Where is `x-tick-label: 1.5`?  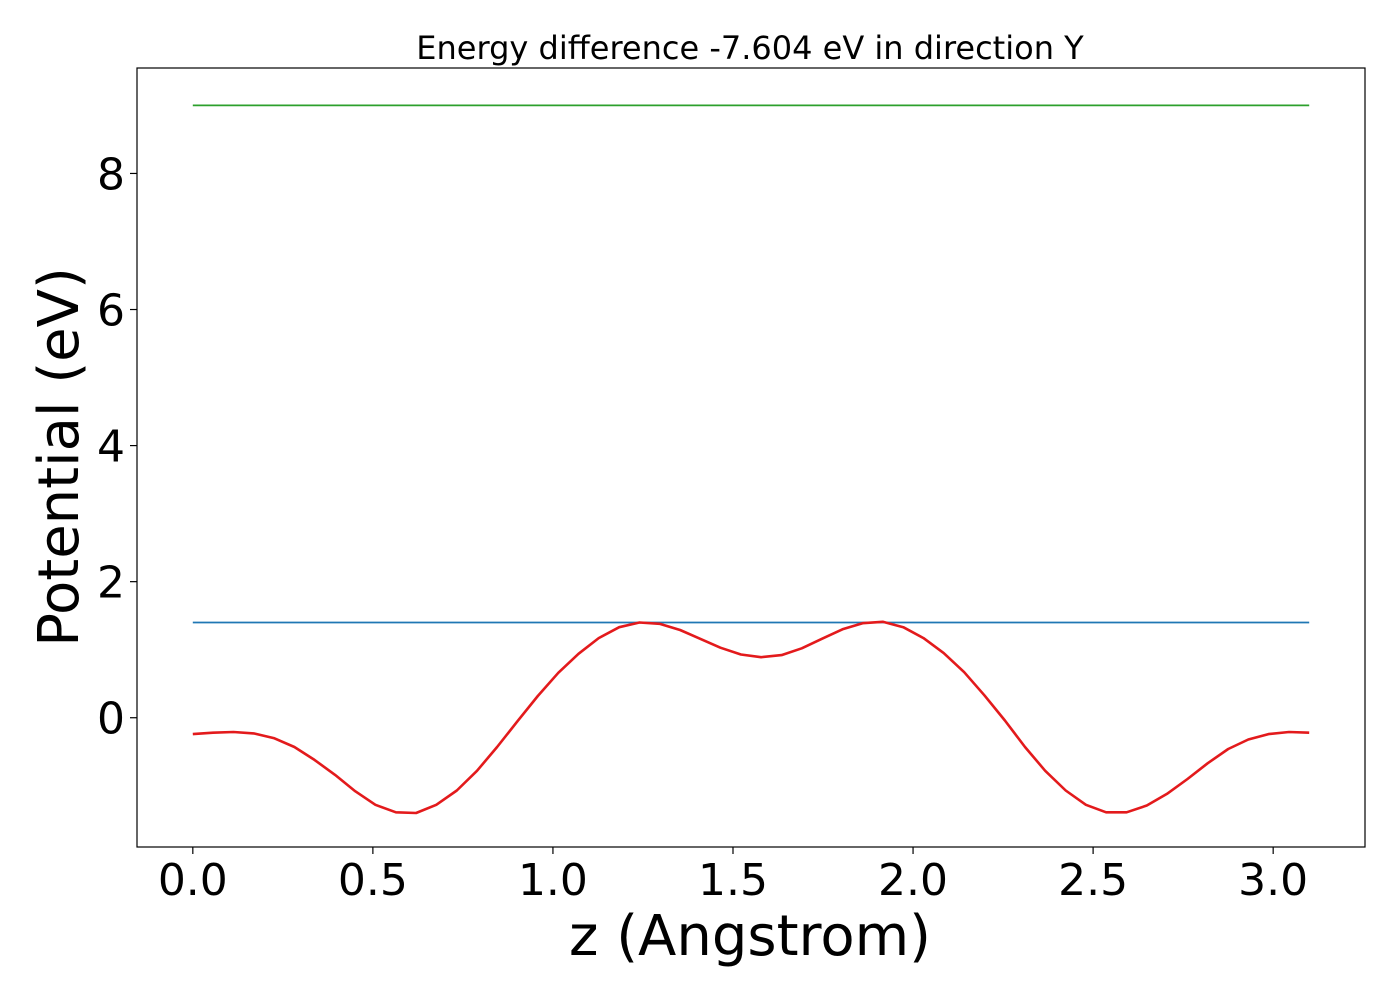
x-tick-label: 1.5 is located at coordinates (733, 880).